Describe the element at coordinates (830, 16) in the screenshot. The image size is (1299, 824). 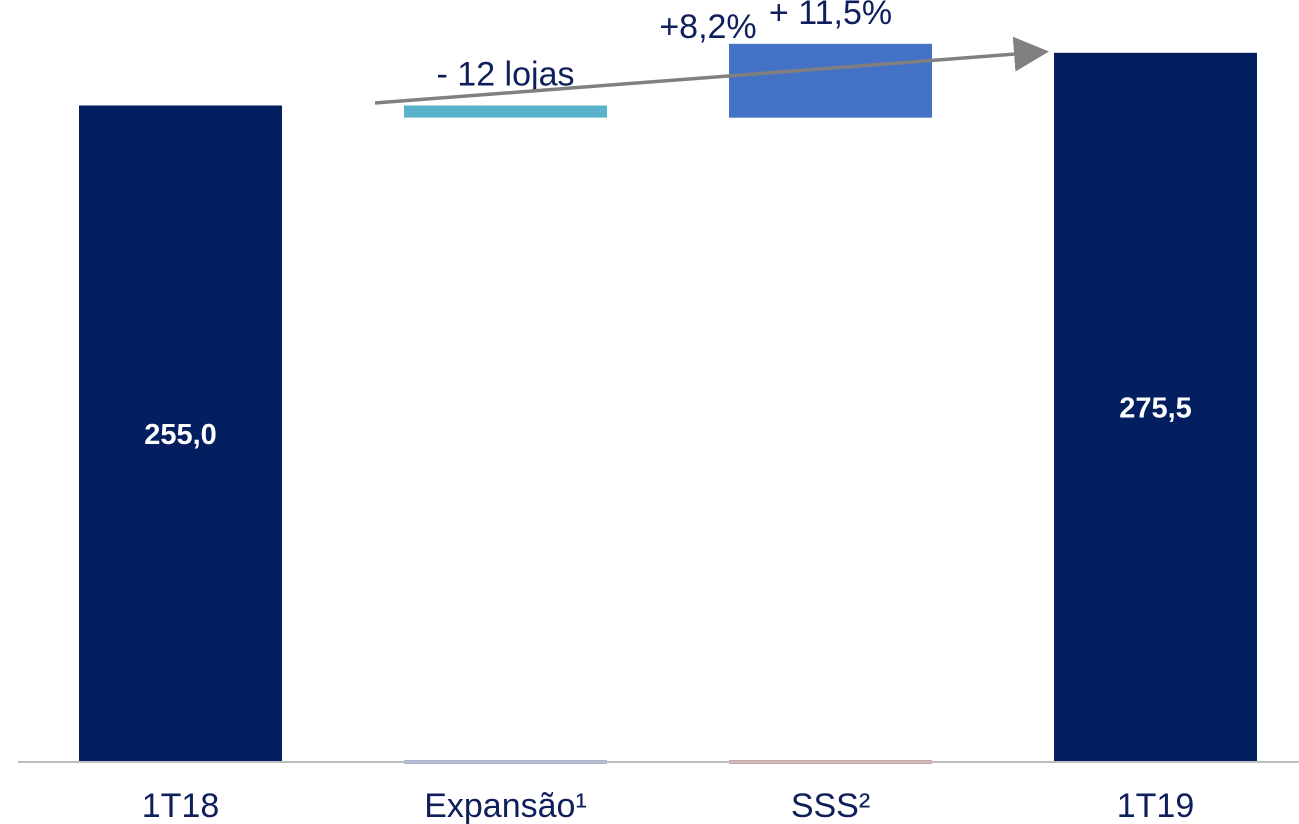
I see `delta-label: + 11,5%` at that location.